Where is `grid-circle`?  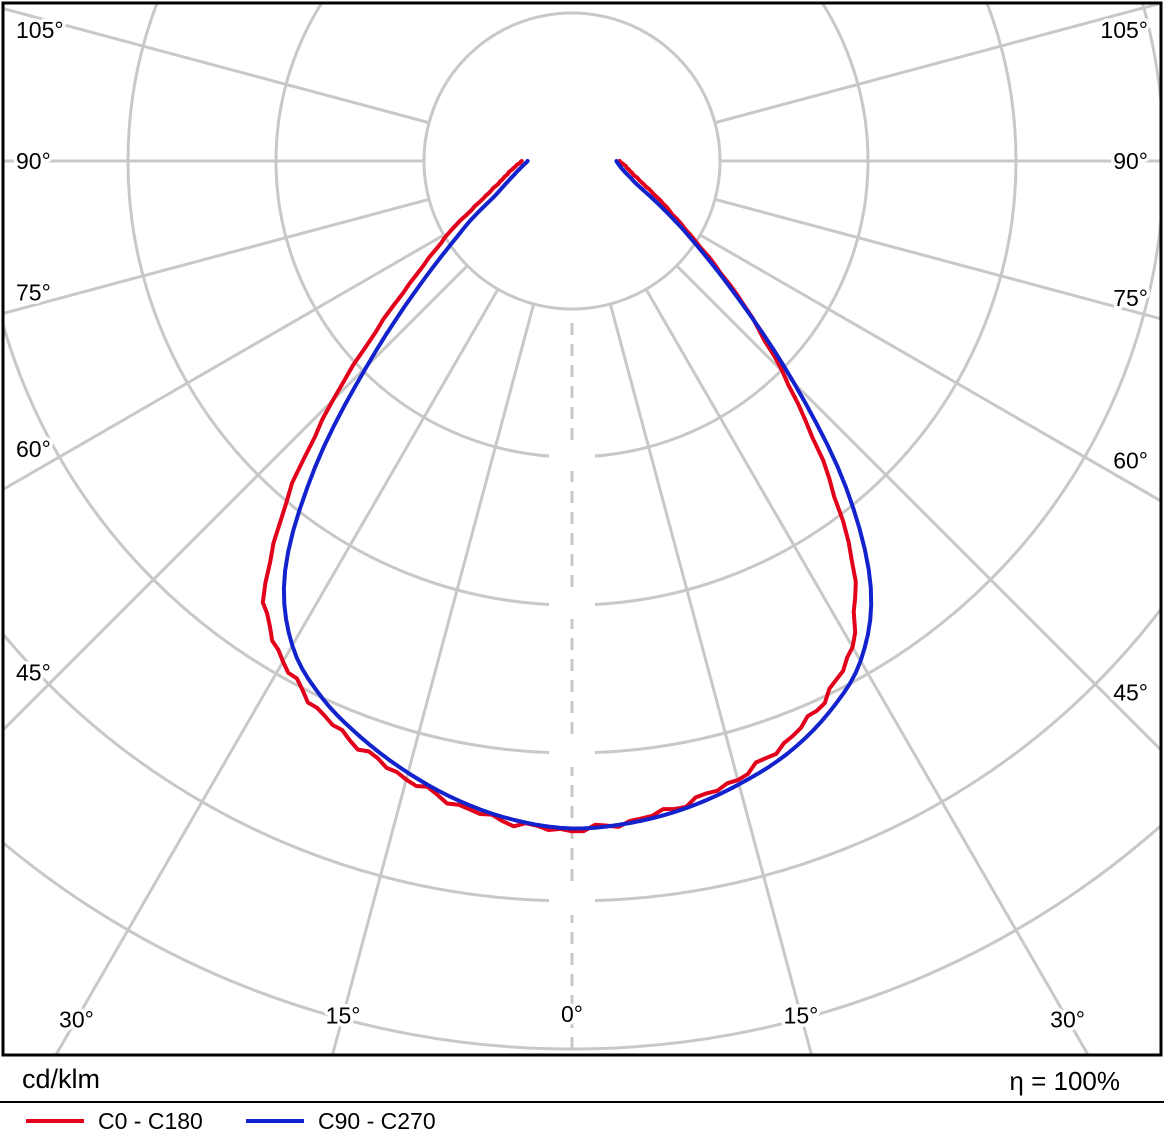 grid-circle is located at coordinates (572, 161).